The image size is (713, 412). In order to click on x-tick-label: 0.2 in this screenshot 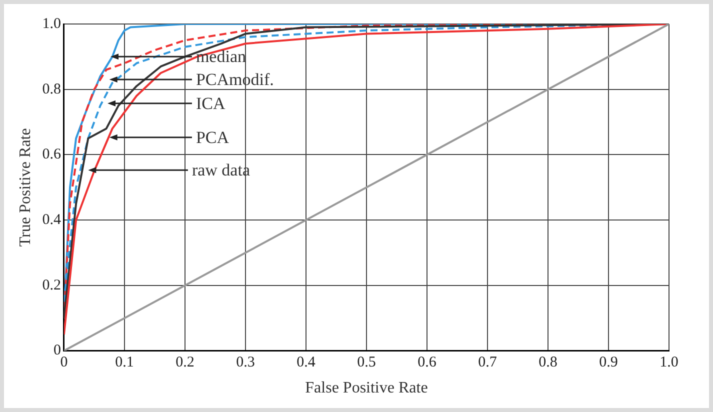, I will do `click(185, 362)`.